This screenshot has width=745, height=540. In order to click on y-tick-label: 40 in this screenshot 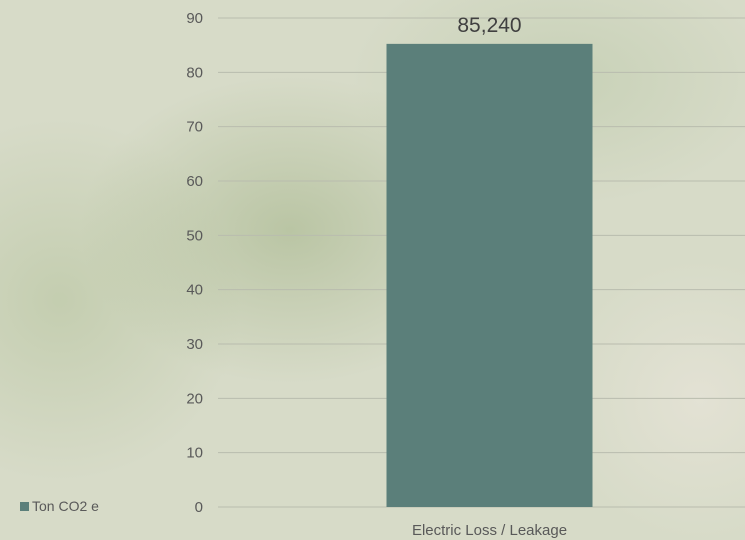, I will do `click(194, 290)`.